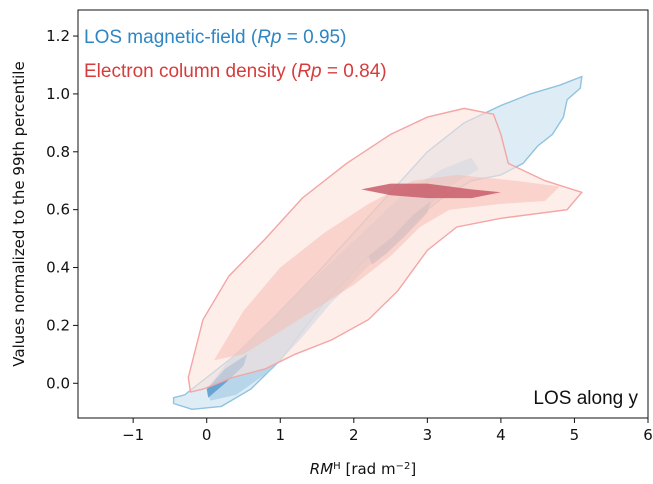  Describe the element at coordinates (58, 210) in the screenshot. I see `y-tick-label: 0.6` at that location.